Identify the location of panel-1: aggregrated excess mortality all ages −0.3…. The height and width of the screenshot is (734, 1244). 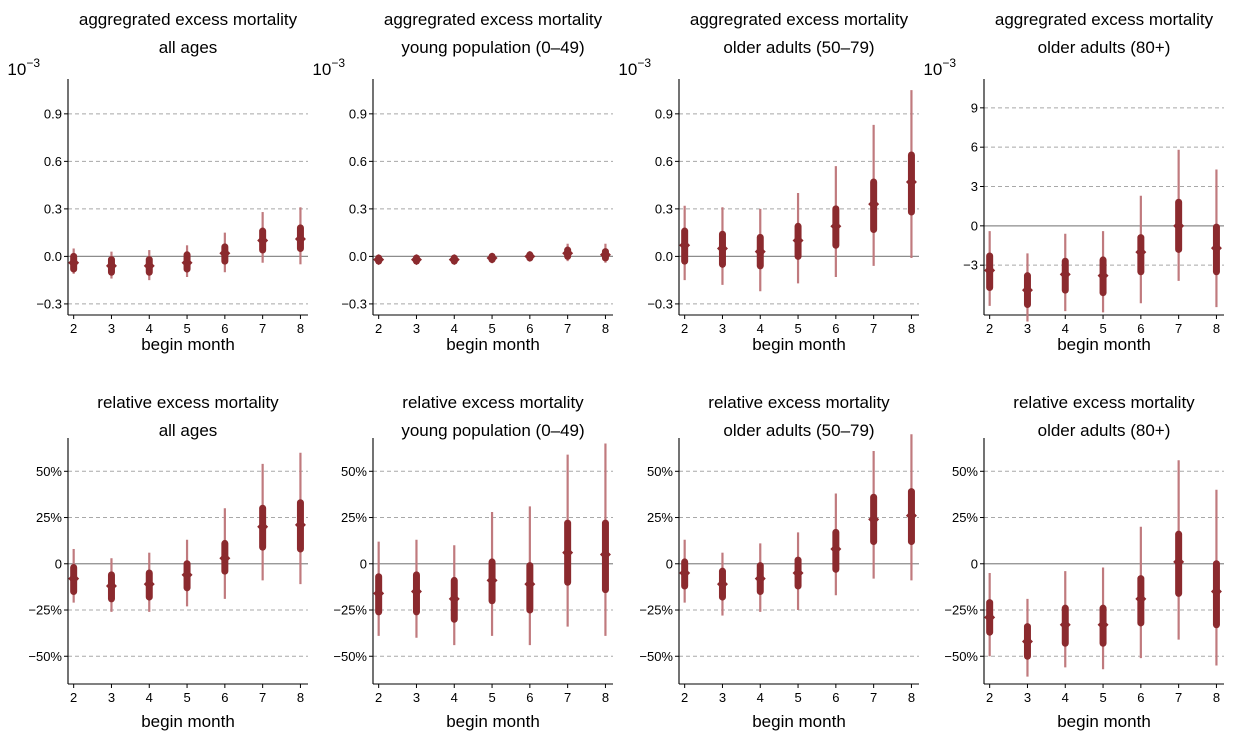
(157, 182).